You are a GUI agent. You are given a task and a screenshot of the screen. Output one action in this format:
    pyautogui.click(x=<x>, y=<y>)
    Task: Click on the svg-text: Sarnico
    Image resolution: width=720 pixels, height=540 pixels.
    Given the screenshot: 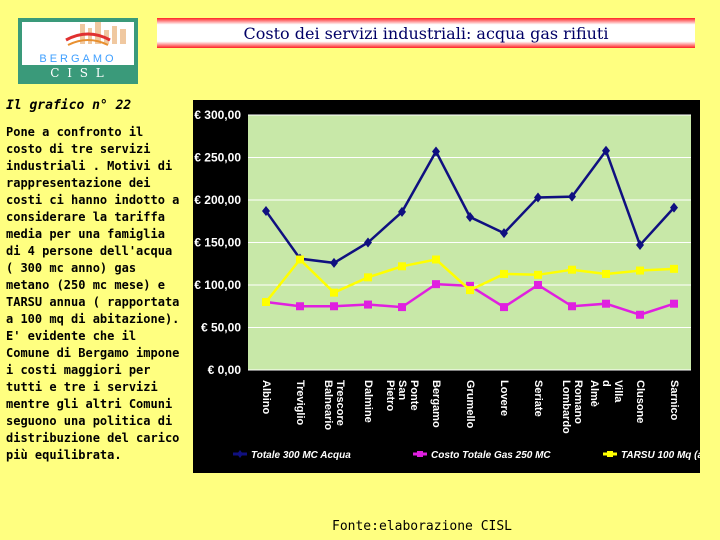 What is the action you would take?
    pyautogui.click(x=674, y=400)
    